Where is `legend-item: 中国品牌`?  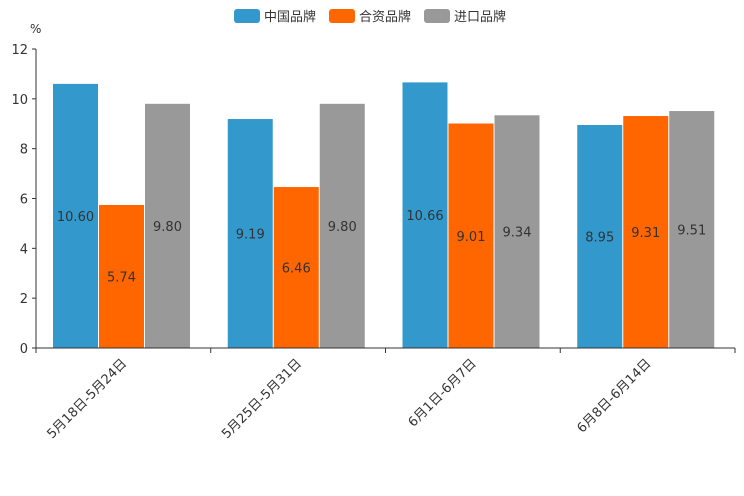 legend-item: 中国品牌 is located at coordinates (275, 17).